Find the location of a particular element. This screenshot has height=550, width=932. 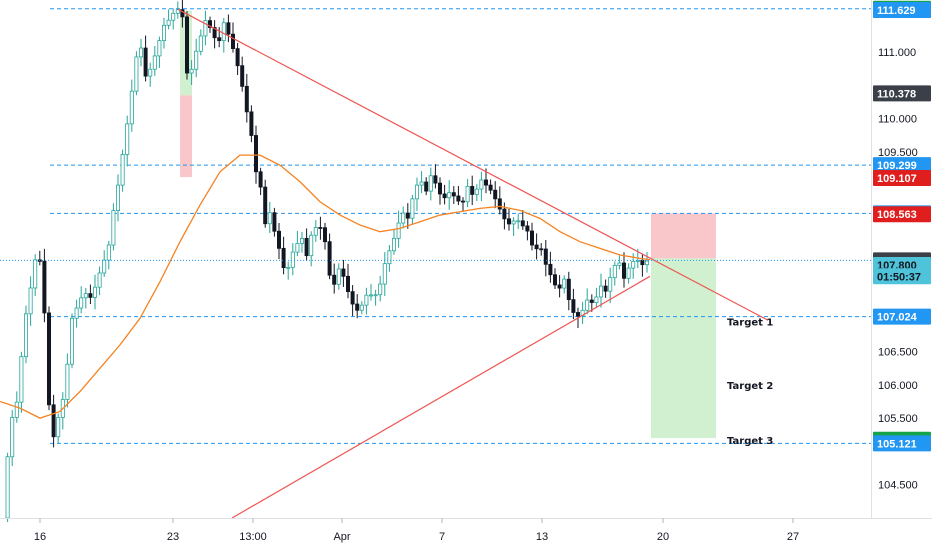

price-badge-label: 109.299 is located at coordinates (897, 166).